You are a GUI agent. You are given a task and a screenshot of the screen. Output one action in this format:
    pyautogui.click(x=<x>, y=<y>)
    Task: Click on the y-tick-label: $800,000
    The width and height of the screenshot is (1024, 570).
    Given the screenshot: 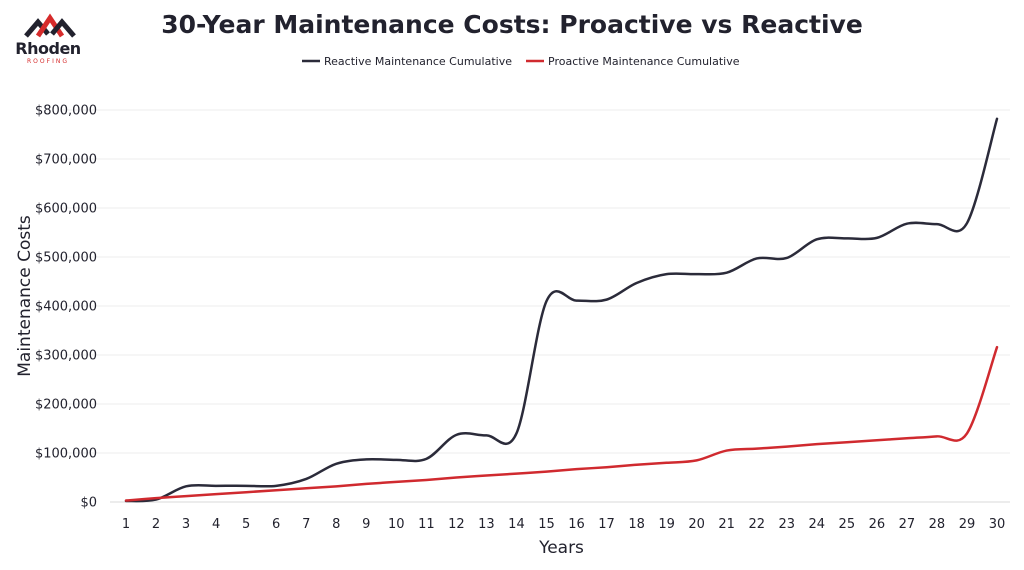 What is the action you would take?
    pyautogui.click(x=66, y=111)
    